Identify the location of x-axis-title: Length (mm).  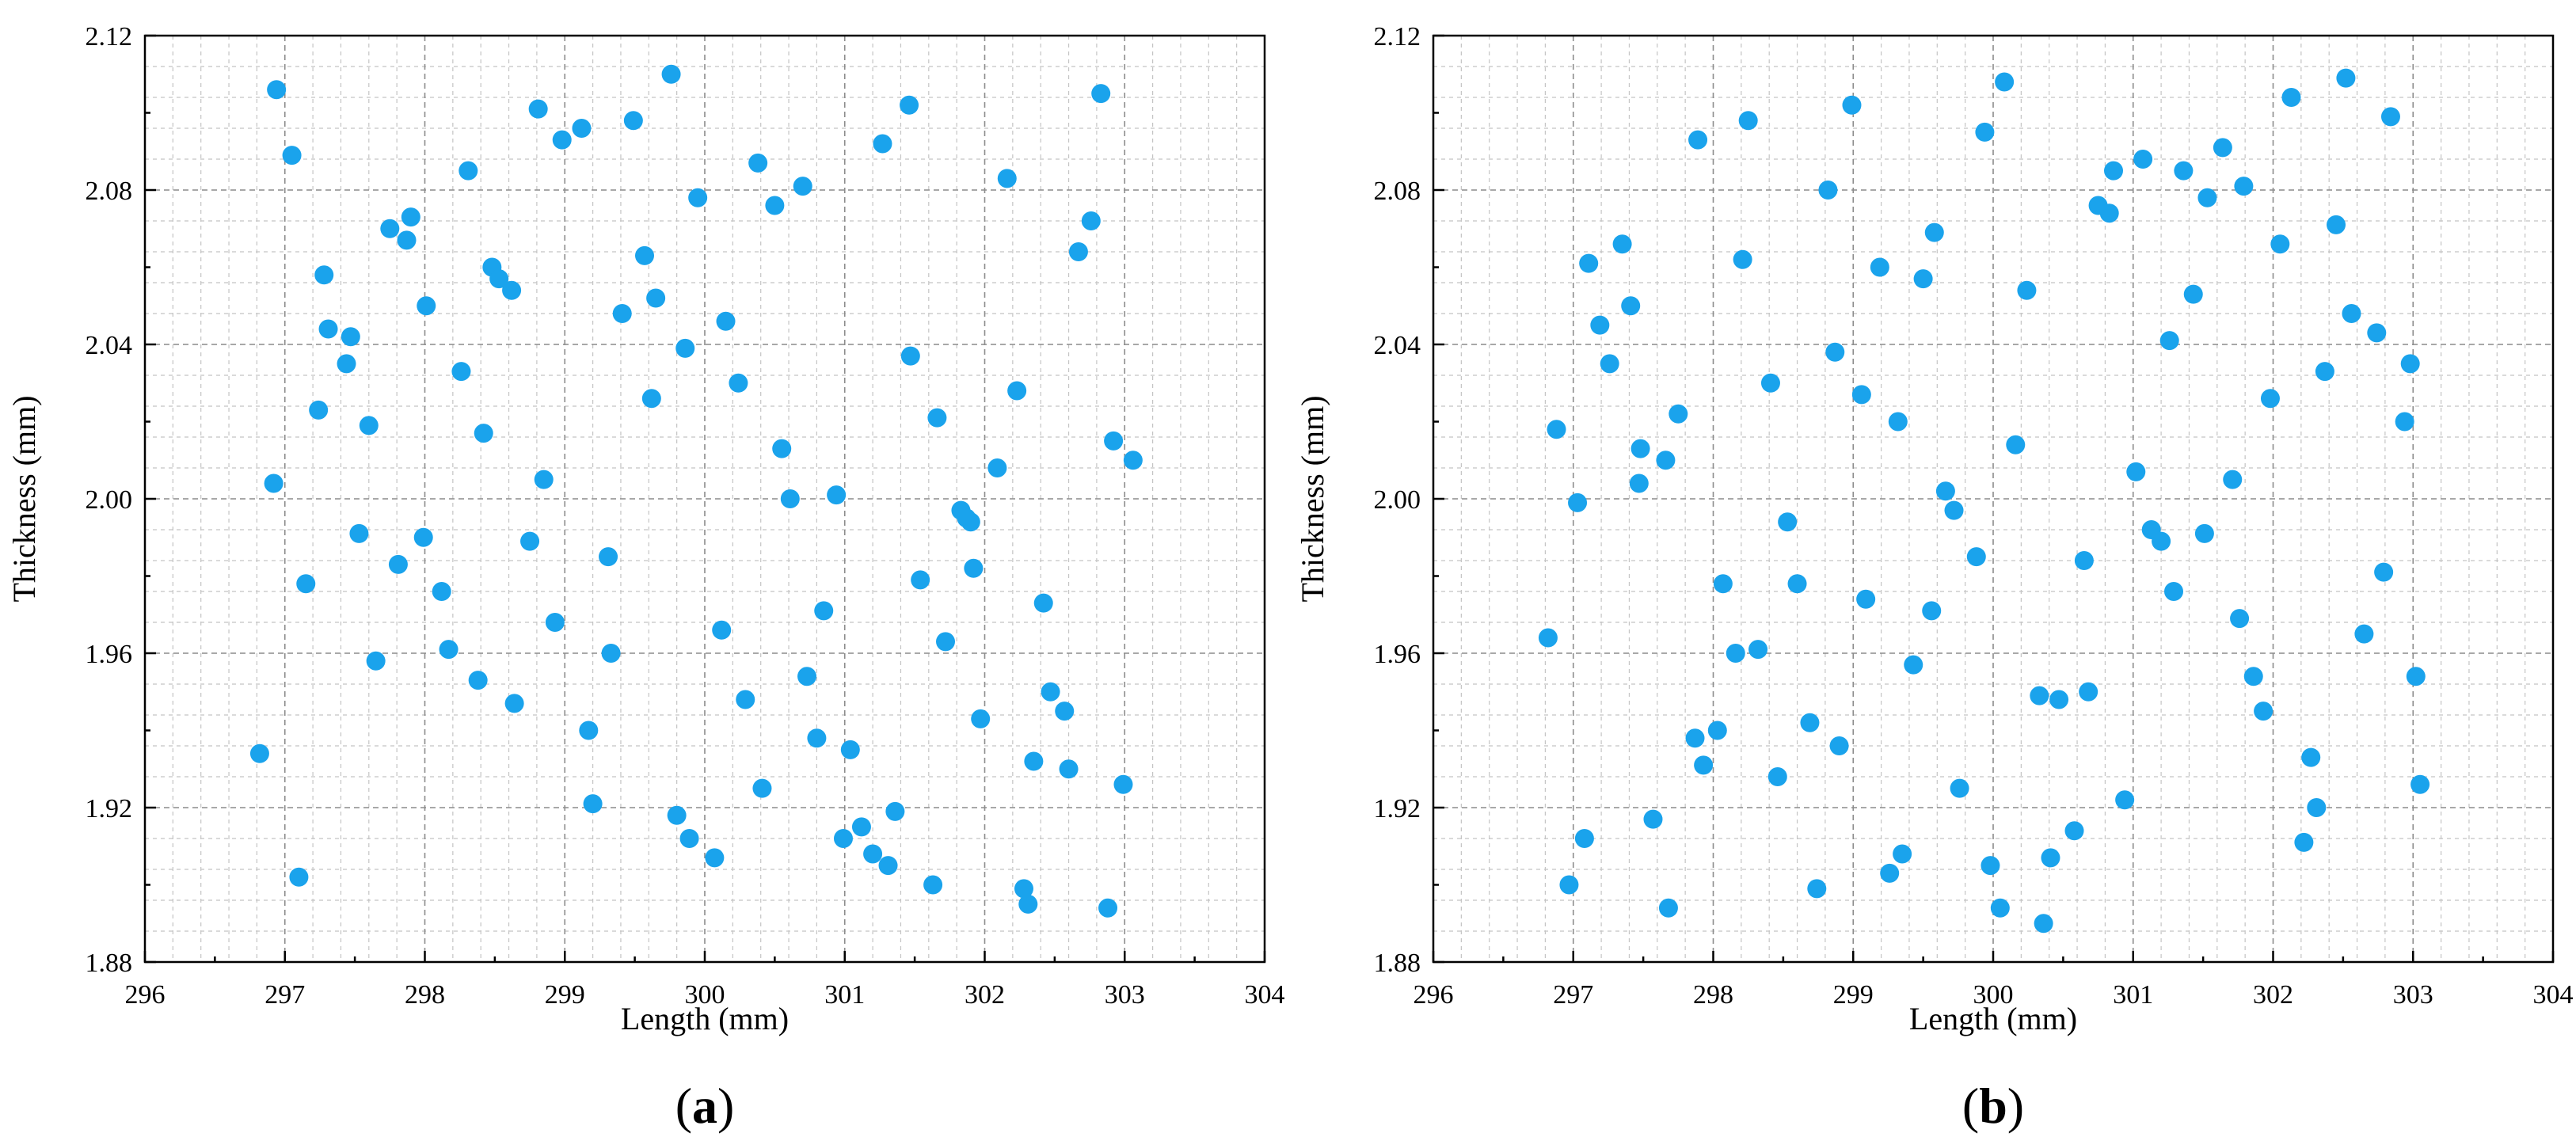
(705, 1019).